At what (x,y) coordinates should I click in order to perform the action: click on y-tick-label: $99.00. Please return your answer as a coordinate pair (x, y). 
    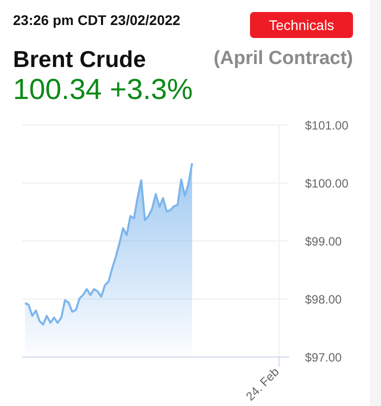
    Looking at the image, I should click on (323, 241).